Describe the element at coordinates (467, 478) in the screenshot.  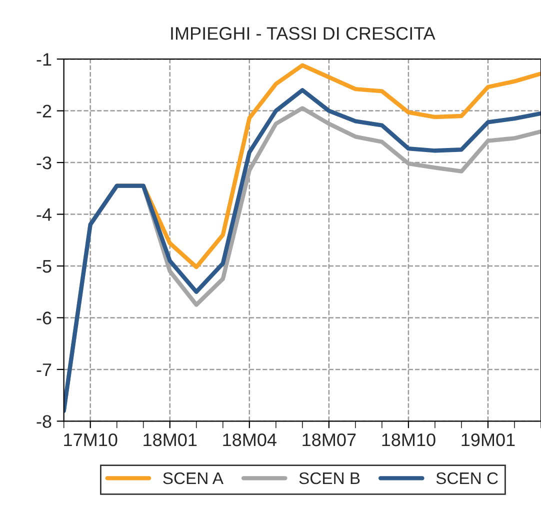
I see `legend-label: SCEN C` at that location.